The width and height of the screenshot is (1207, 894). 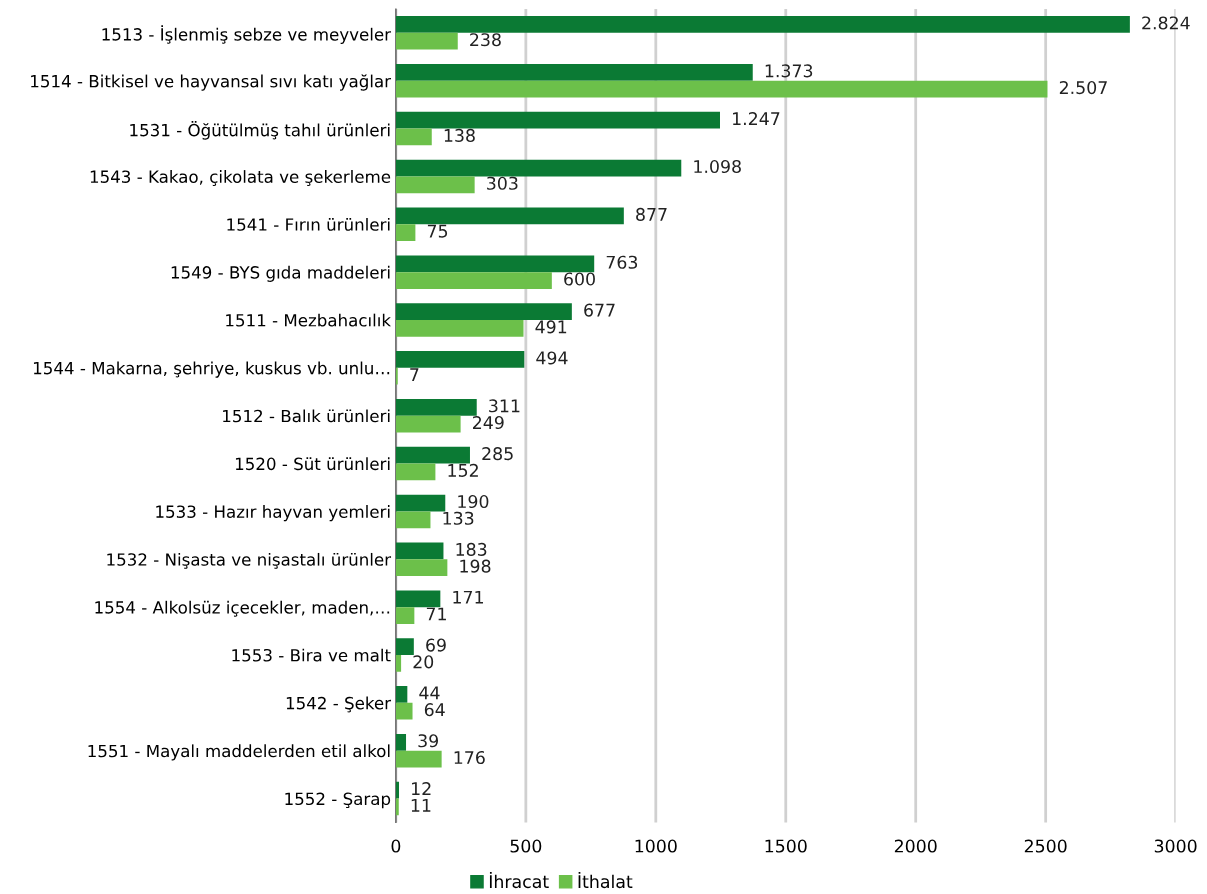 What do you see at coordinates (459, 135) in the screenshot?
I see `data-label: 138` at bounding box center [459, 135].